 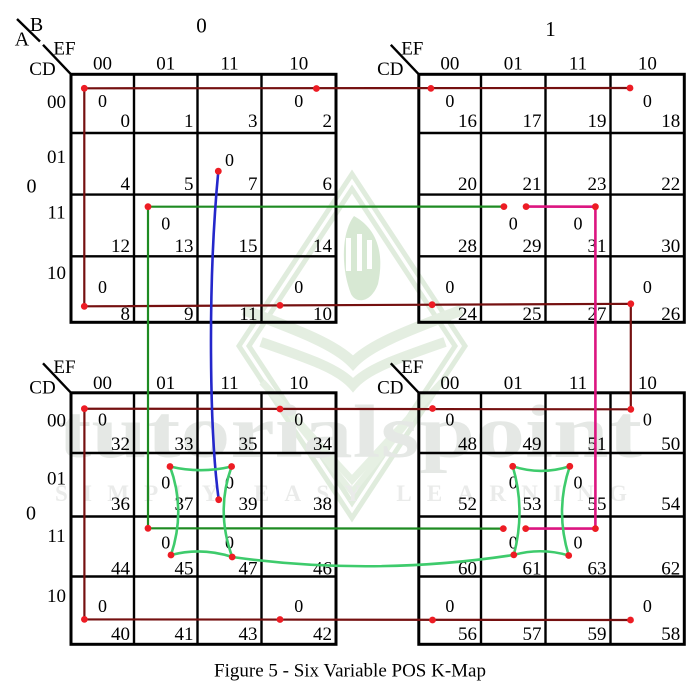 What do you see at coordinates (597, 121) in the screenshot?
I see `svg-text: 19` at bounding box center [597, 121].